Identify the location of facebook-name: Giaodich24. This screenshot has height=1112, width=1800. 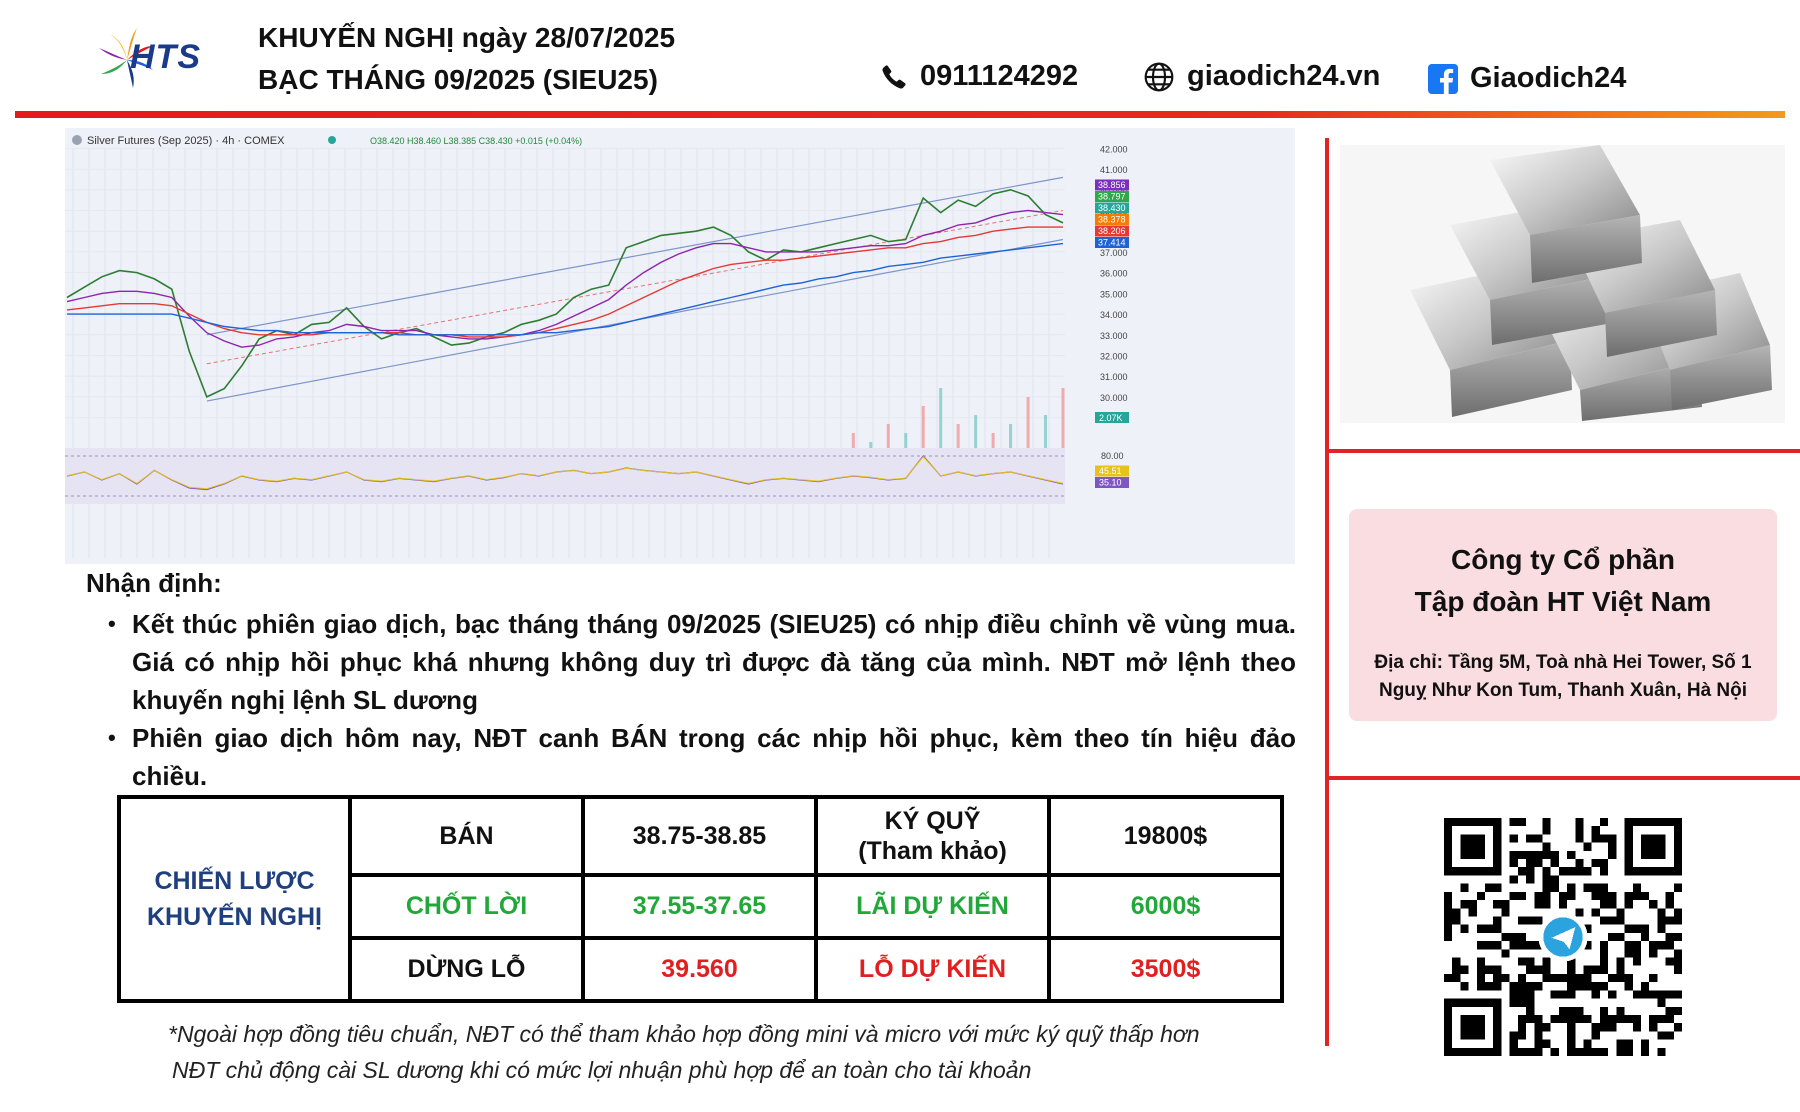
(1548, 78).